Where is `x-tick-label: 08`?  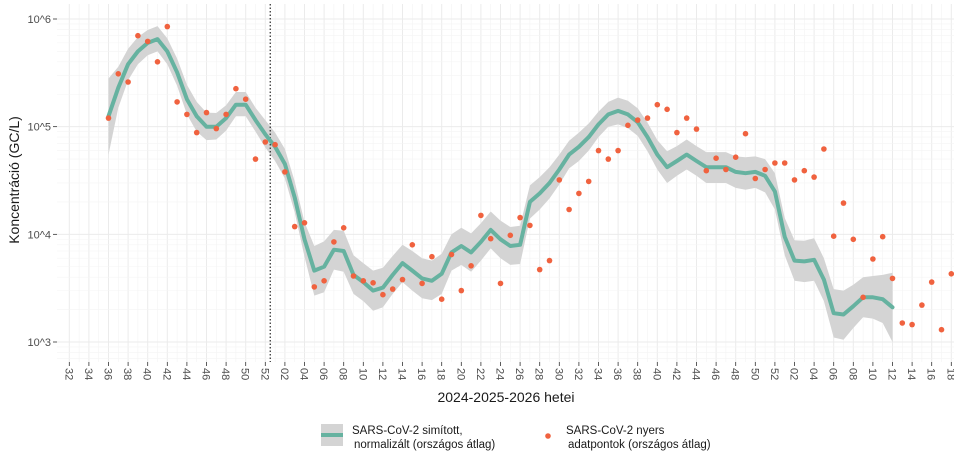
x-tick-label: 08 is located at coordinates (852, 374).